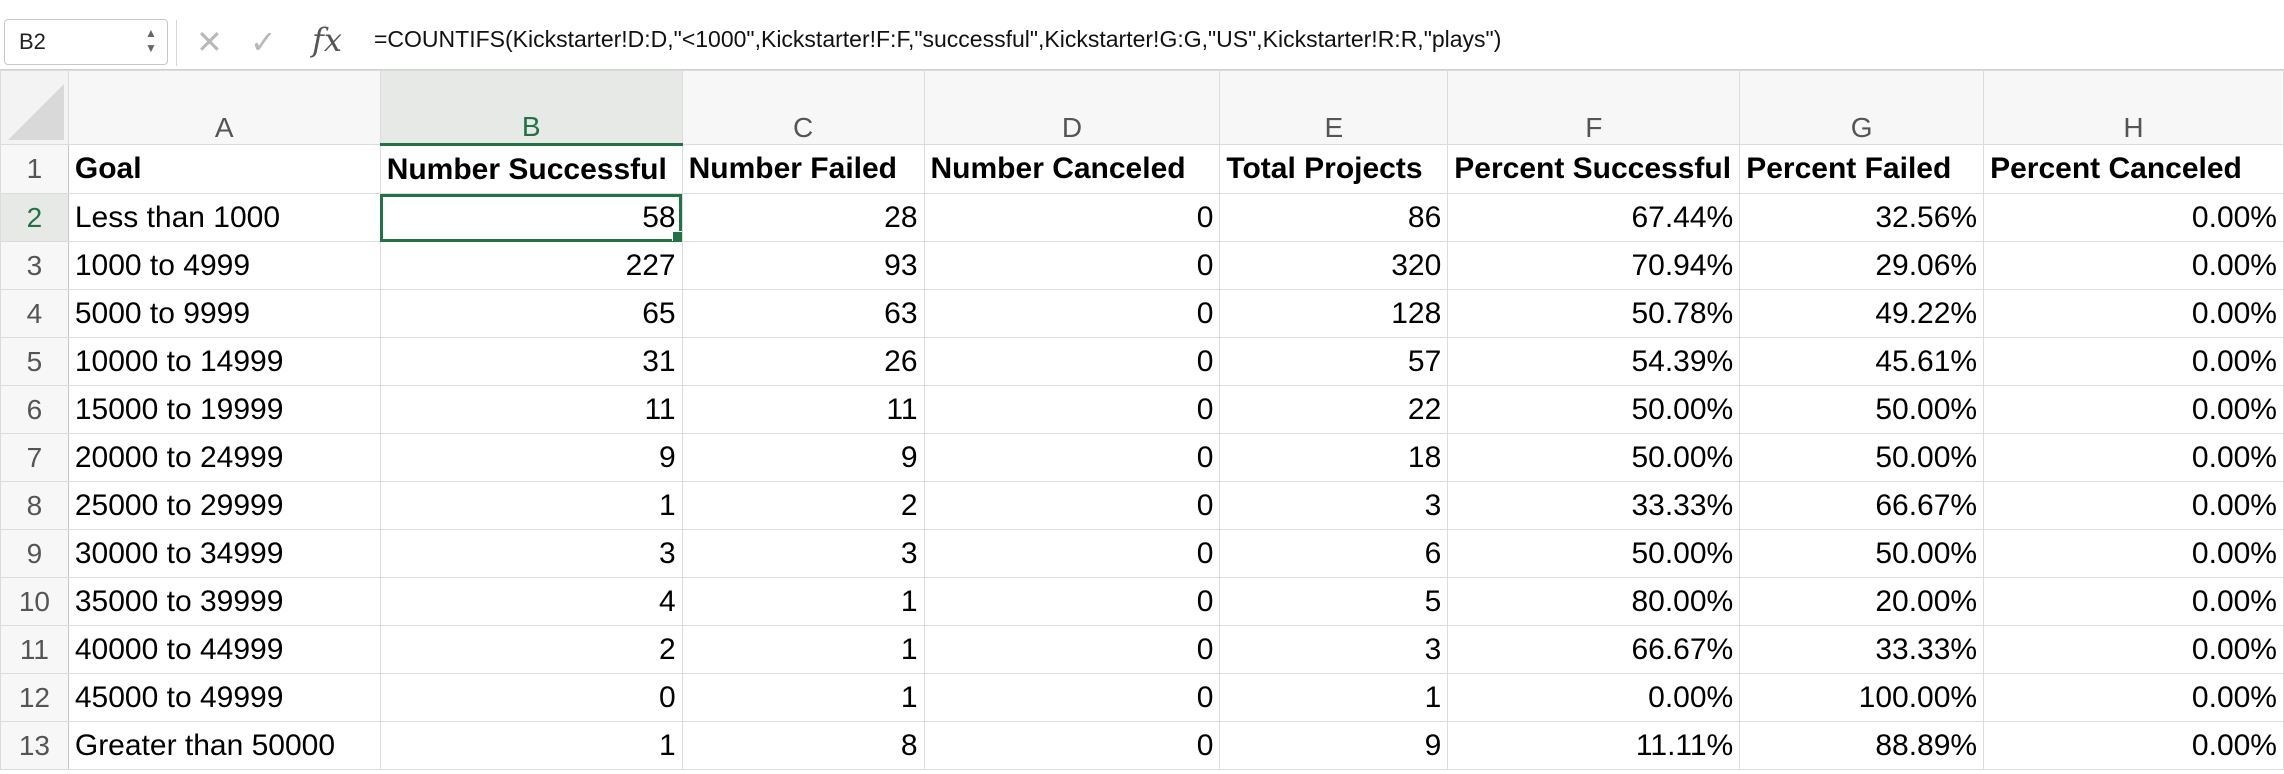  Describe the element at coordinates (803, 457) in the screenshot. I see `cell-c7: 9` at that location.